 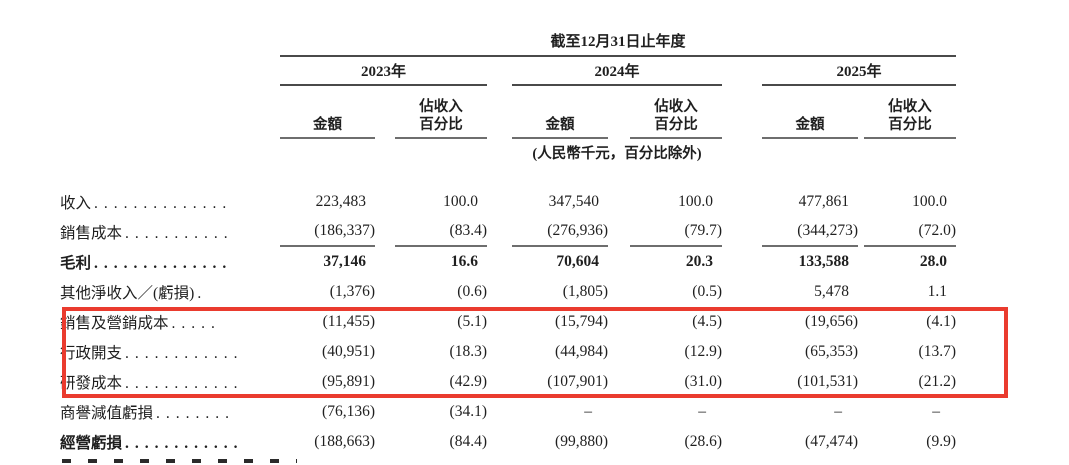 I want to click on amount-cell: (15,794), so click(x=581, y=321).